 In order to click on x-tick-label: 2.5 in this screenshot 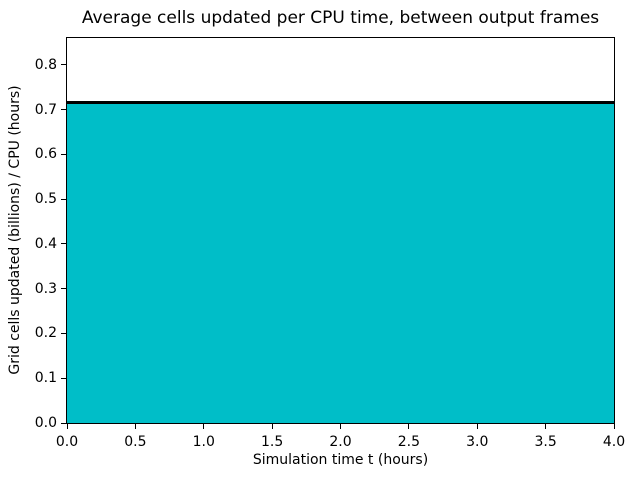, I will do `click(409, 442)`.